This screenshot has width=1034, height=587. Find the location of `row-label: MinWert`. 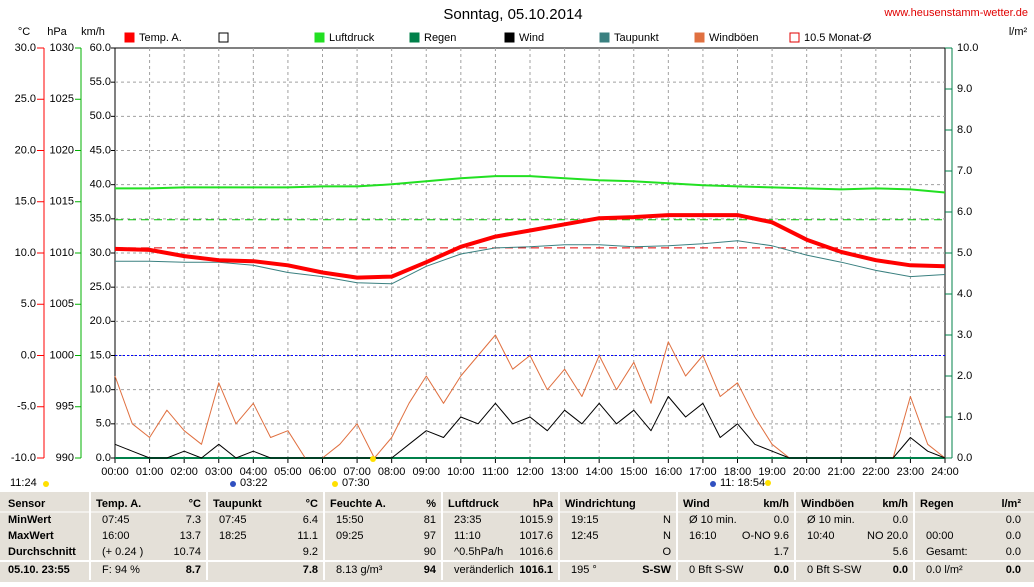

row-label: MinWert is located at coordinates (30, 520).